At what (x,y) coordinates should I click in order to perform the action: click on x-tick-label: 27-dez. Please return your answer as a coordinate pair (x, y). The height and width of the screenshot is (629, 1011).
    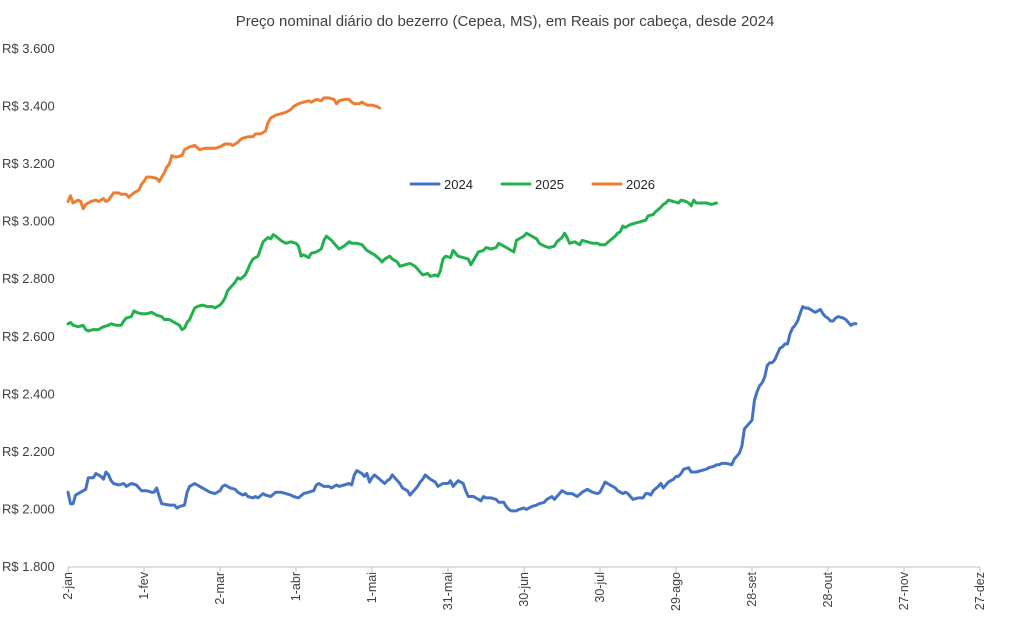
    Looking at the image, I should click on (980, 591).